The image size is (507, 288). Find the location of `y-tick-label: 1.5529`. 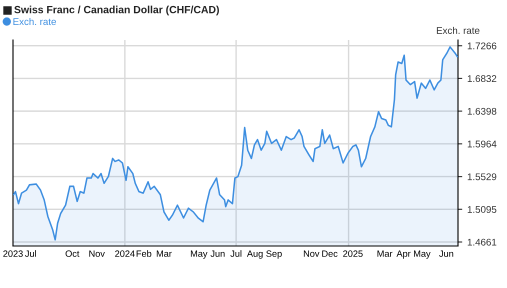

y-tick-label: 1.5529 is located at coordinates (482, 176).